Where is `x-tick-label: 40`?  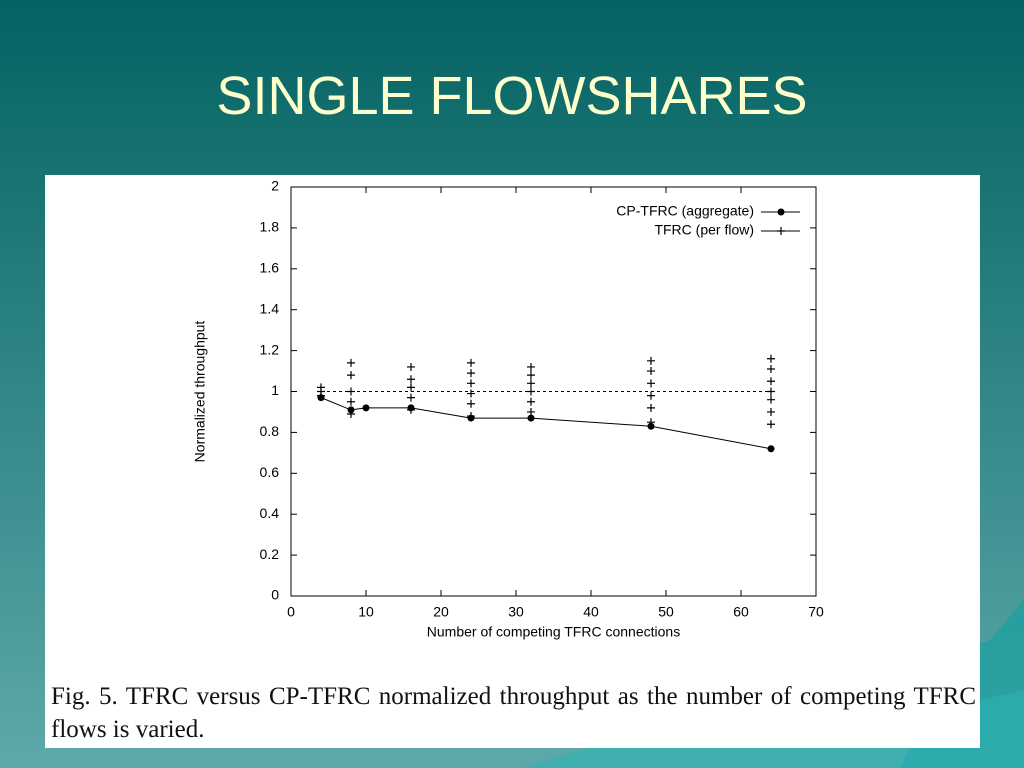 x-tick-label: 40 is located at coordinates (591, 612).